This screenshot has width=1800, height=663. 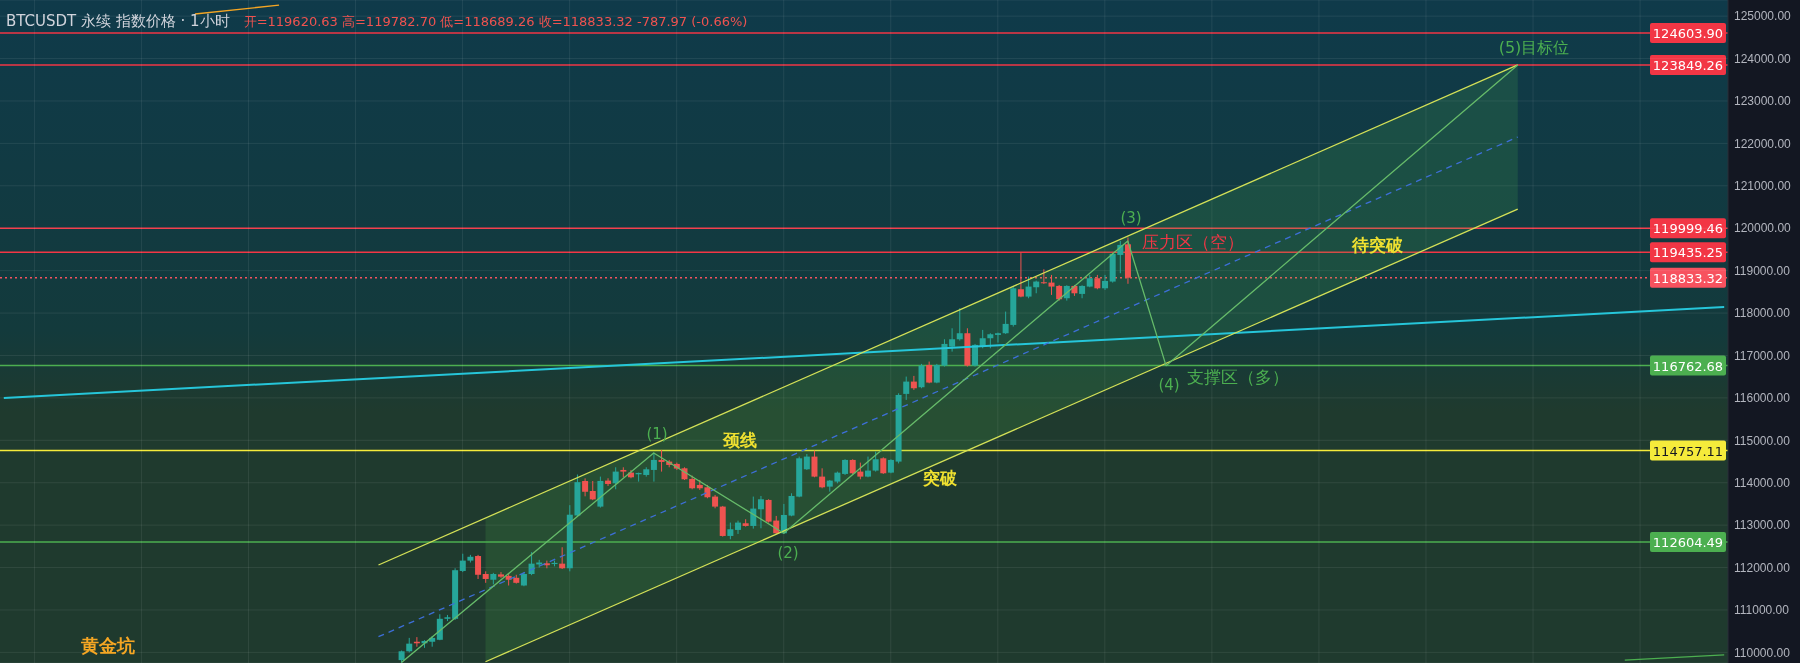 I want to click on annotation: 突破, so click(x=940, y=477).